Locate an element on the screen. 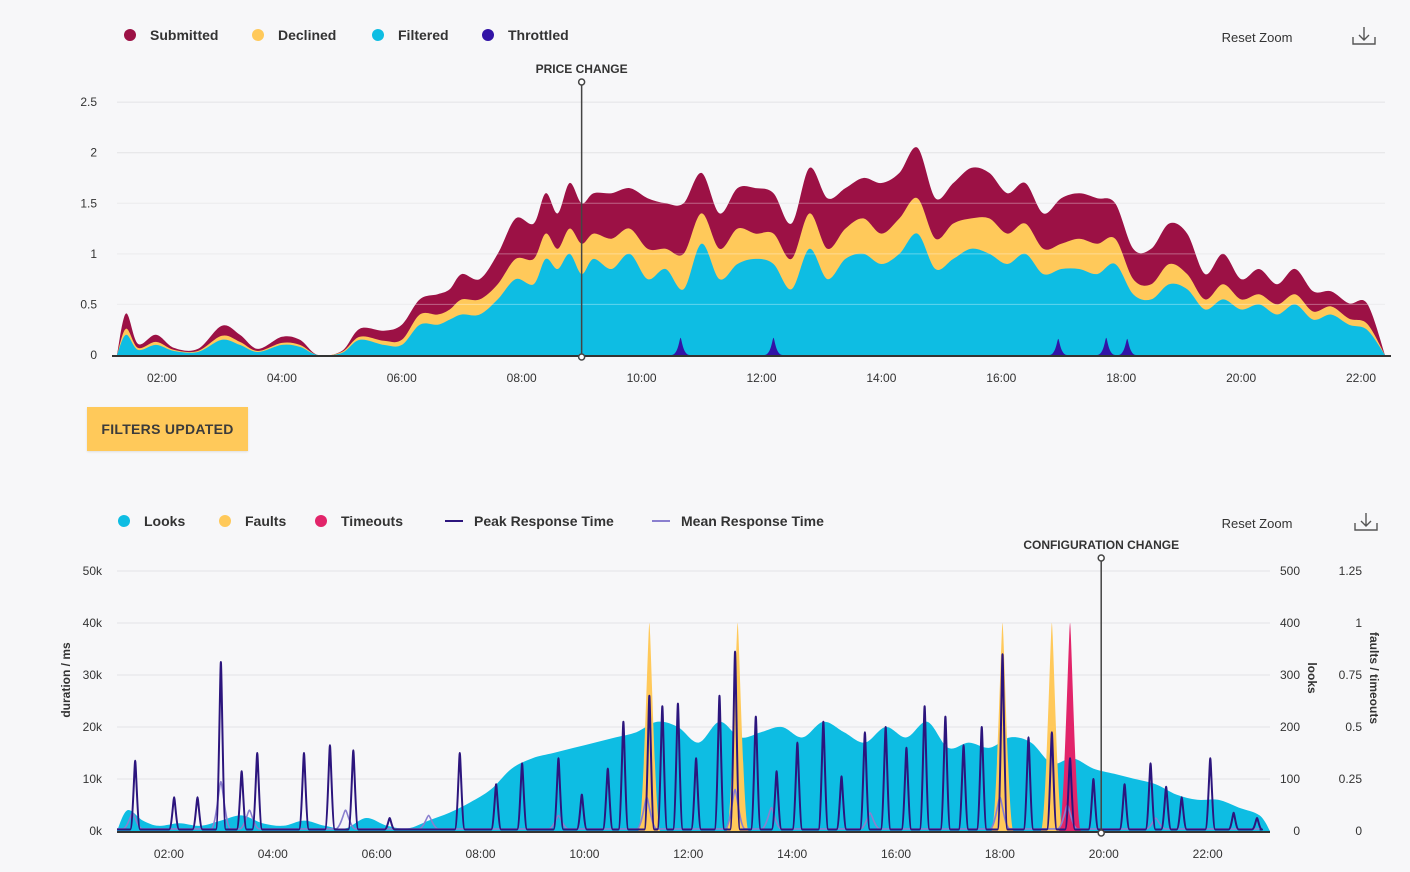 This screenshot has width=1410, height=872. y-tick-label-faults: 0.5 is located at coordinates (1353, 727).